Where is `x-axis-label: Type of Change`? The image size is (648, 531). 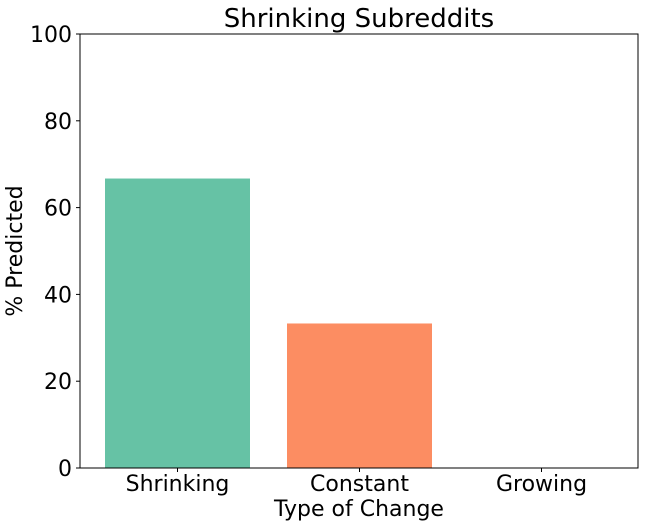
x-axis-label: Type of Change is located at coordinates (358, 509).